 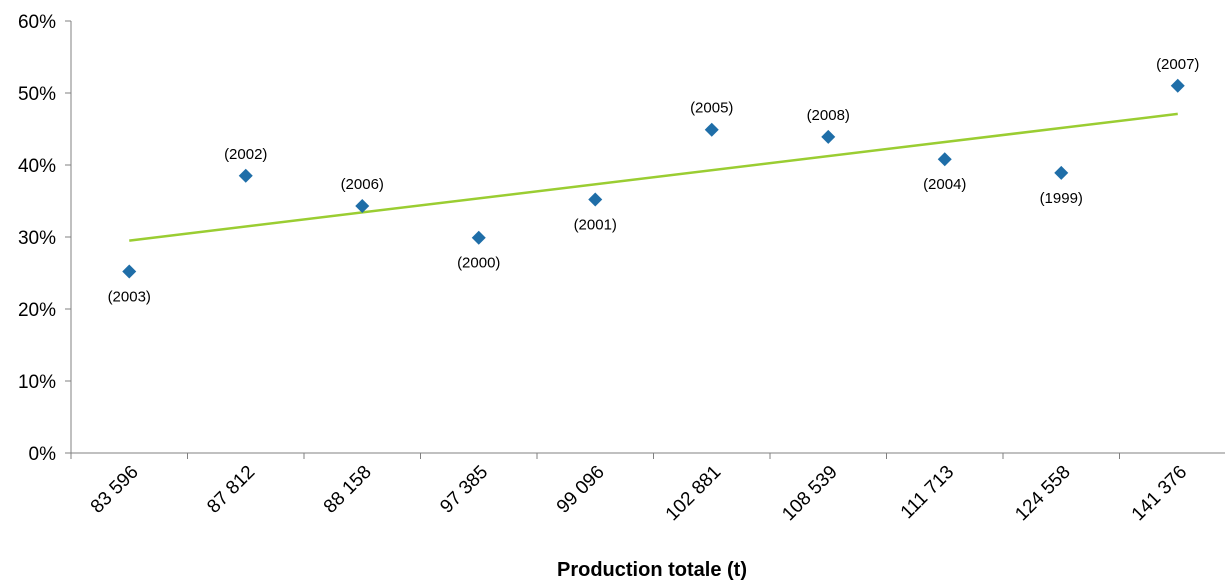 What do you see at coordinates (1159, 493) in the screenshot?
I see `x-tick-label: 141 376` at bounding box center [1159, 493].